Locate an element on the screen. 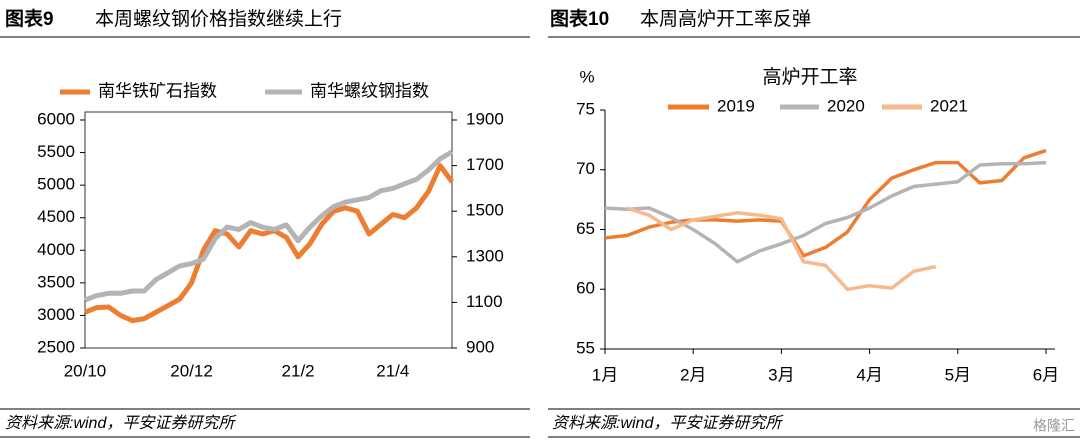 Image resolution: width=1080 pixels, height=444 pixels. y-tick-label: 70 is located at coordinates (585, 168).